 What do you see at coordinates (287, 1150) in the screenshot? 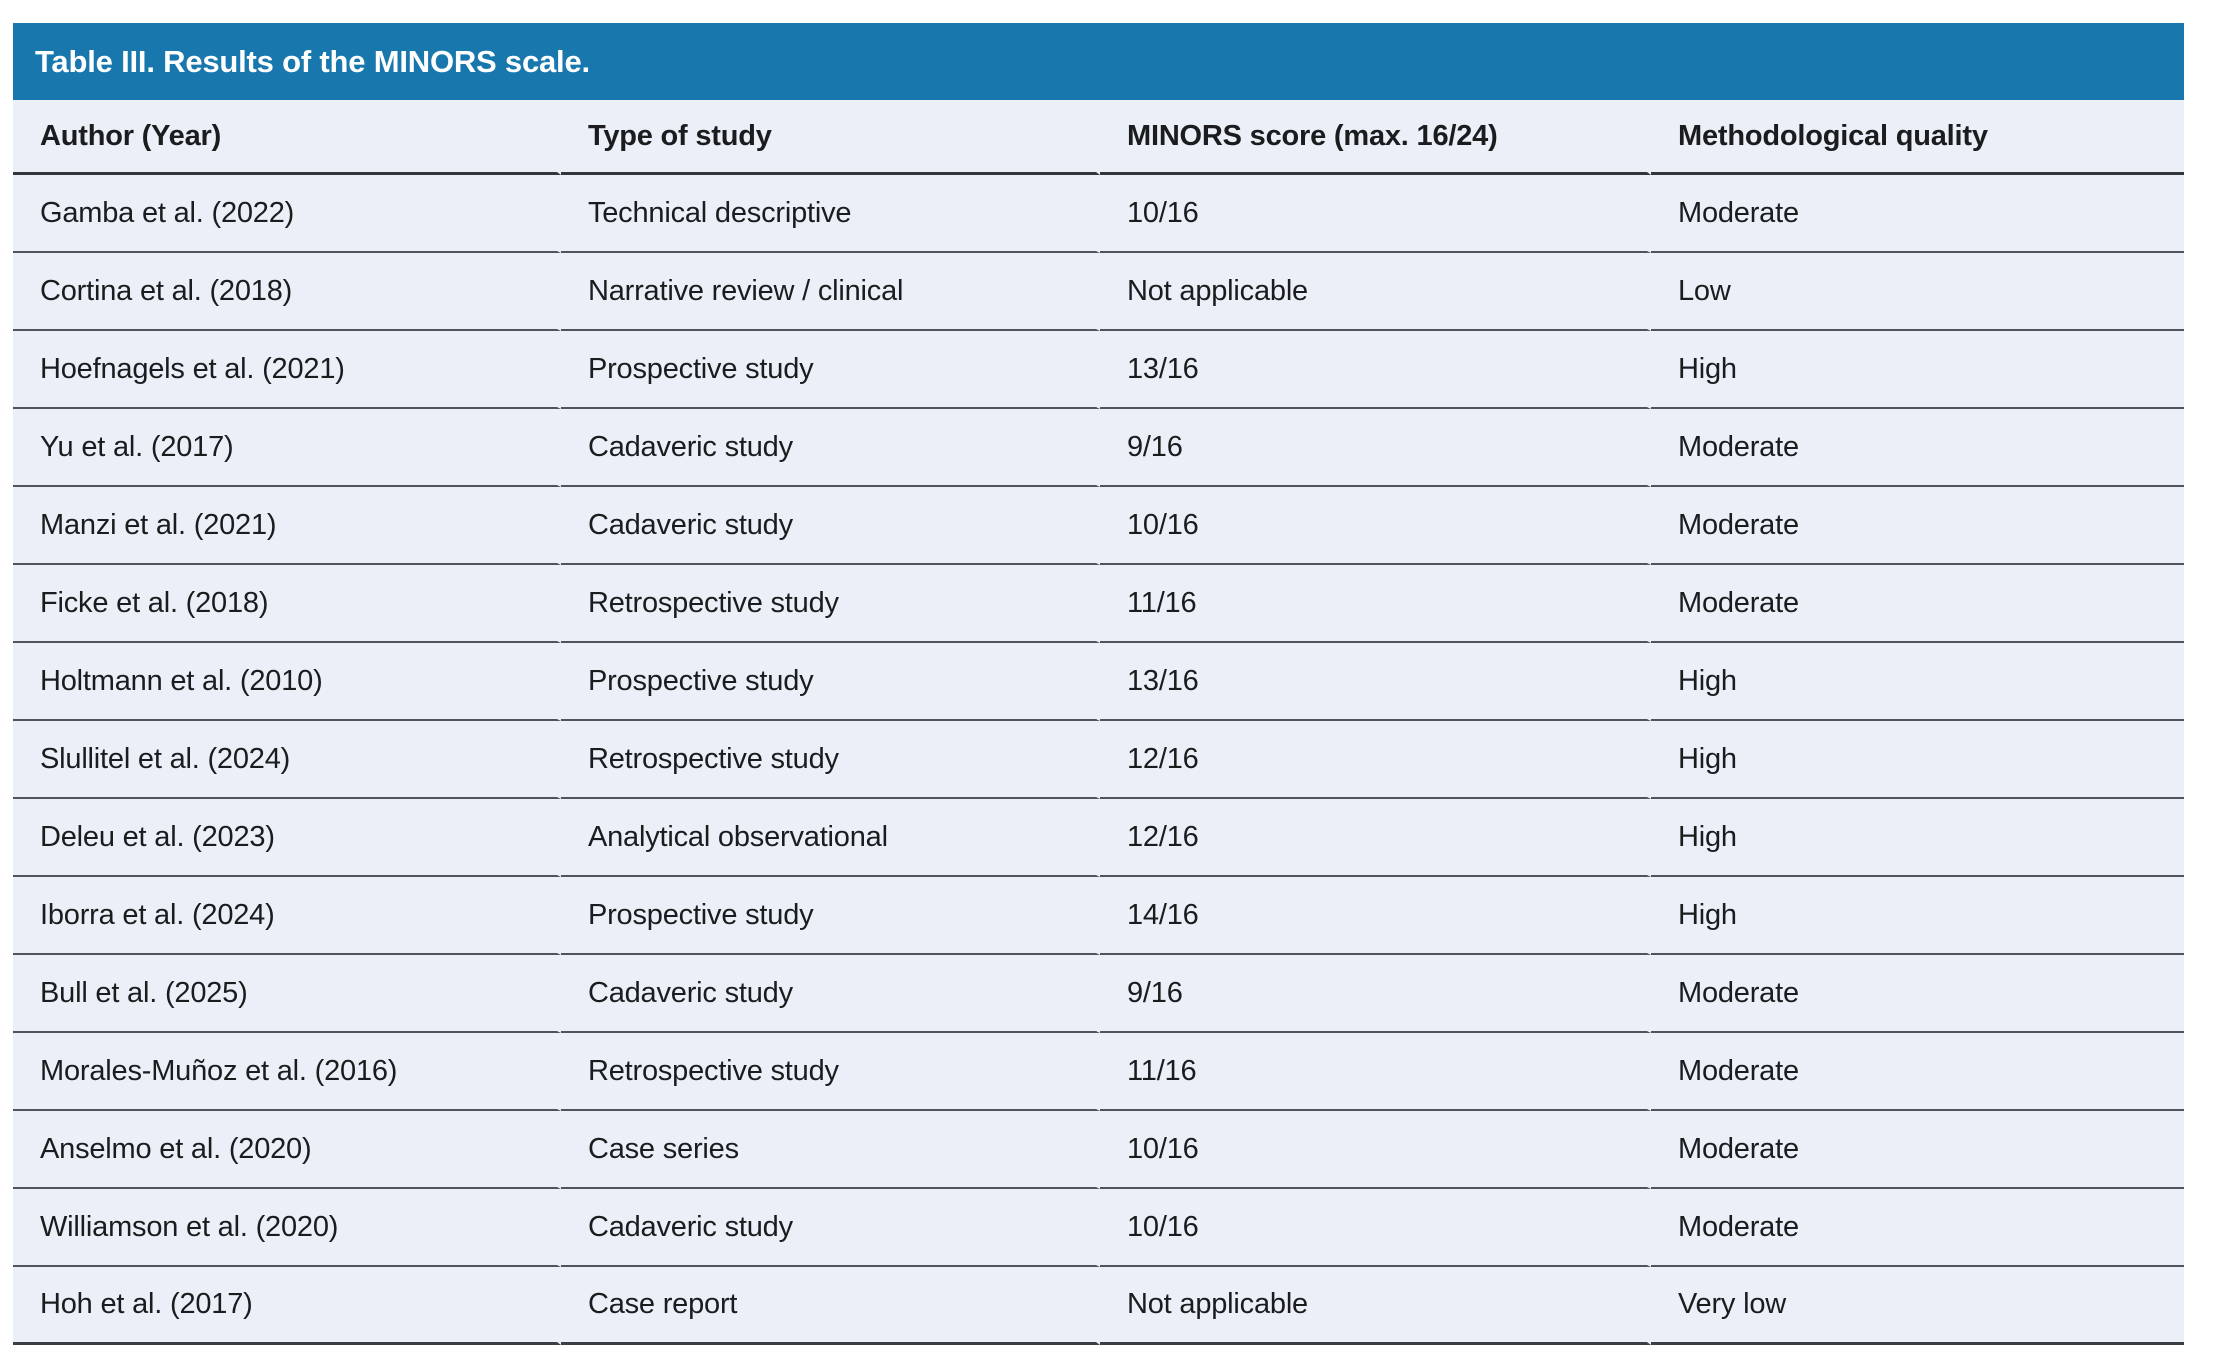
I see `cell-author: Anselmo et al. (2020)` at bounding box center [287, 1150].